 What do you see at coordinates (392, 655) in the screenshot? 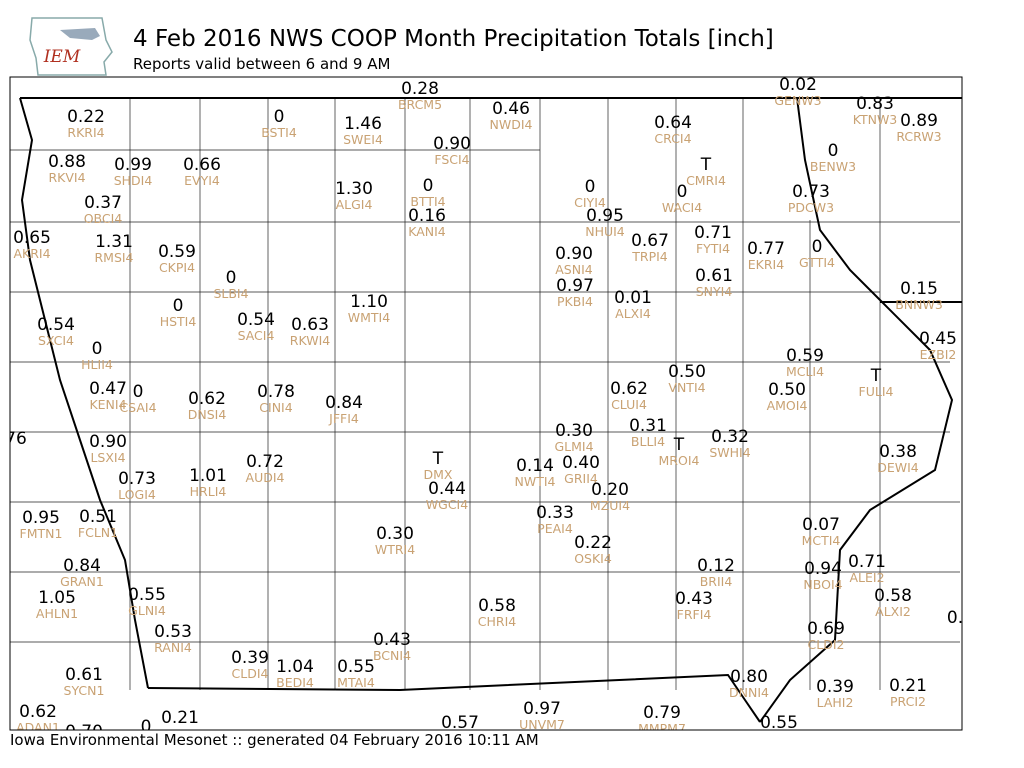
I see `station-id: BCNI4` at bounding box center [392, 655].